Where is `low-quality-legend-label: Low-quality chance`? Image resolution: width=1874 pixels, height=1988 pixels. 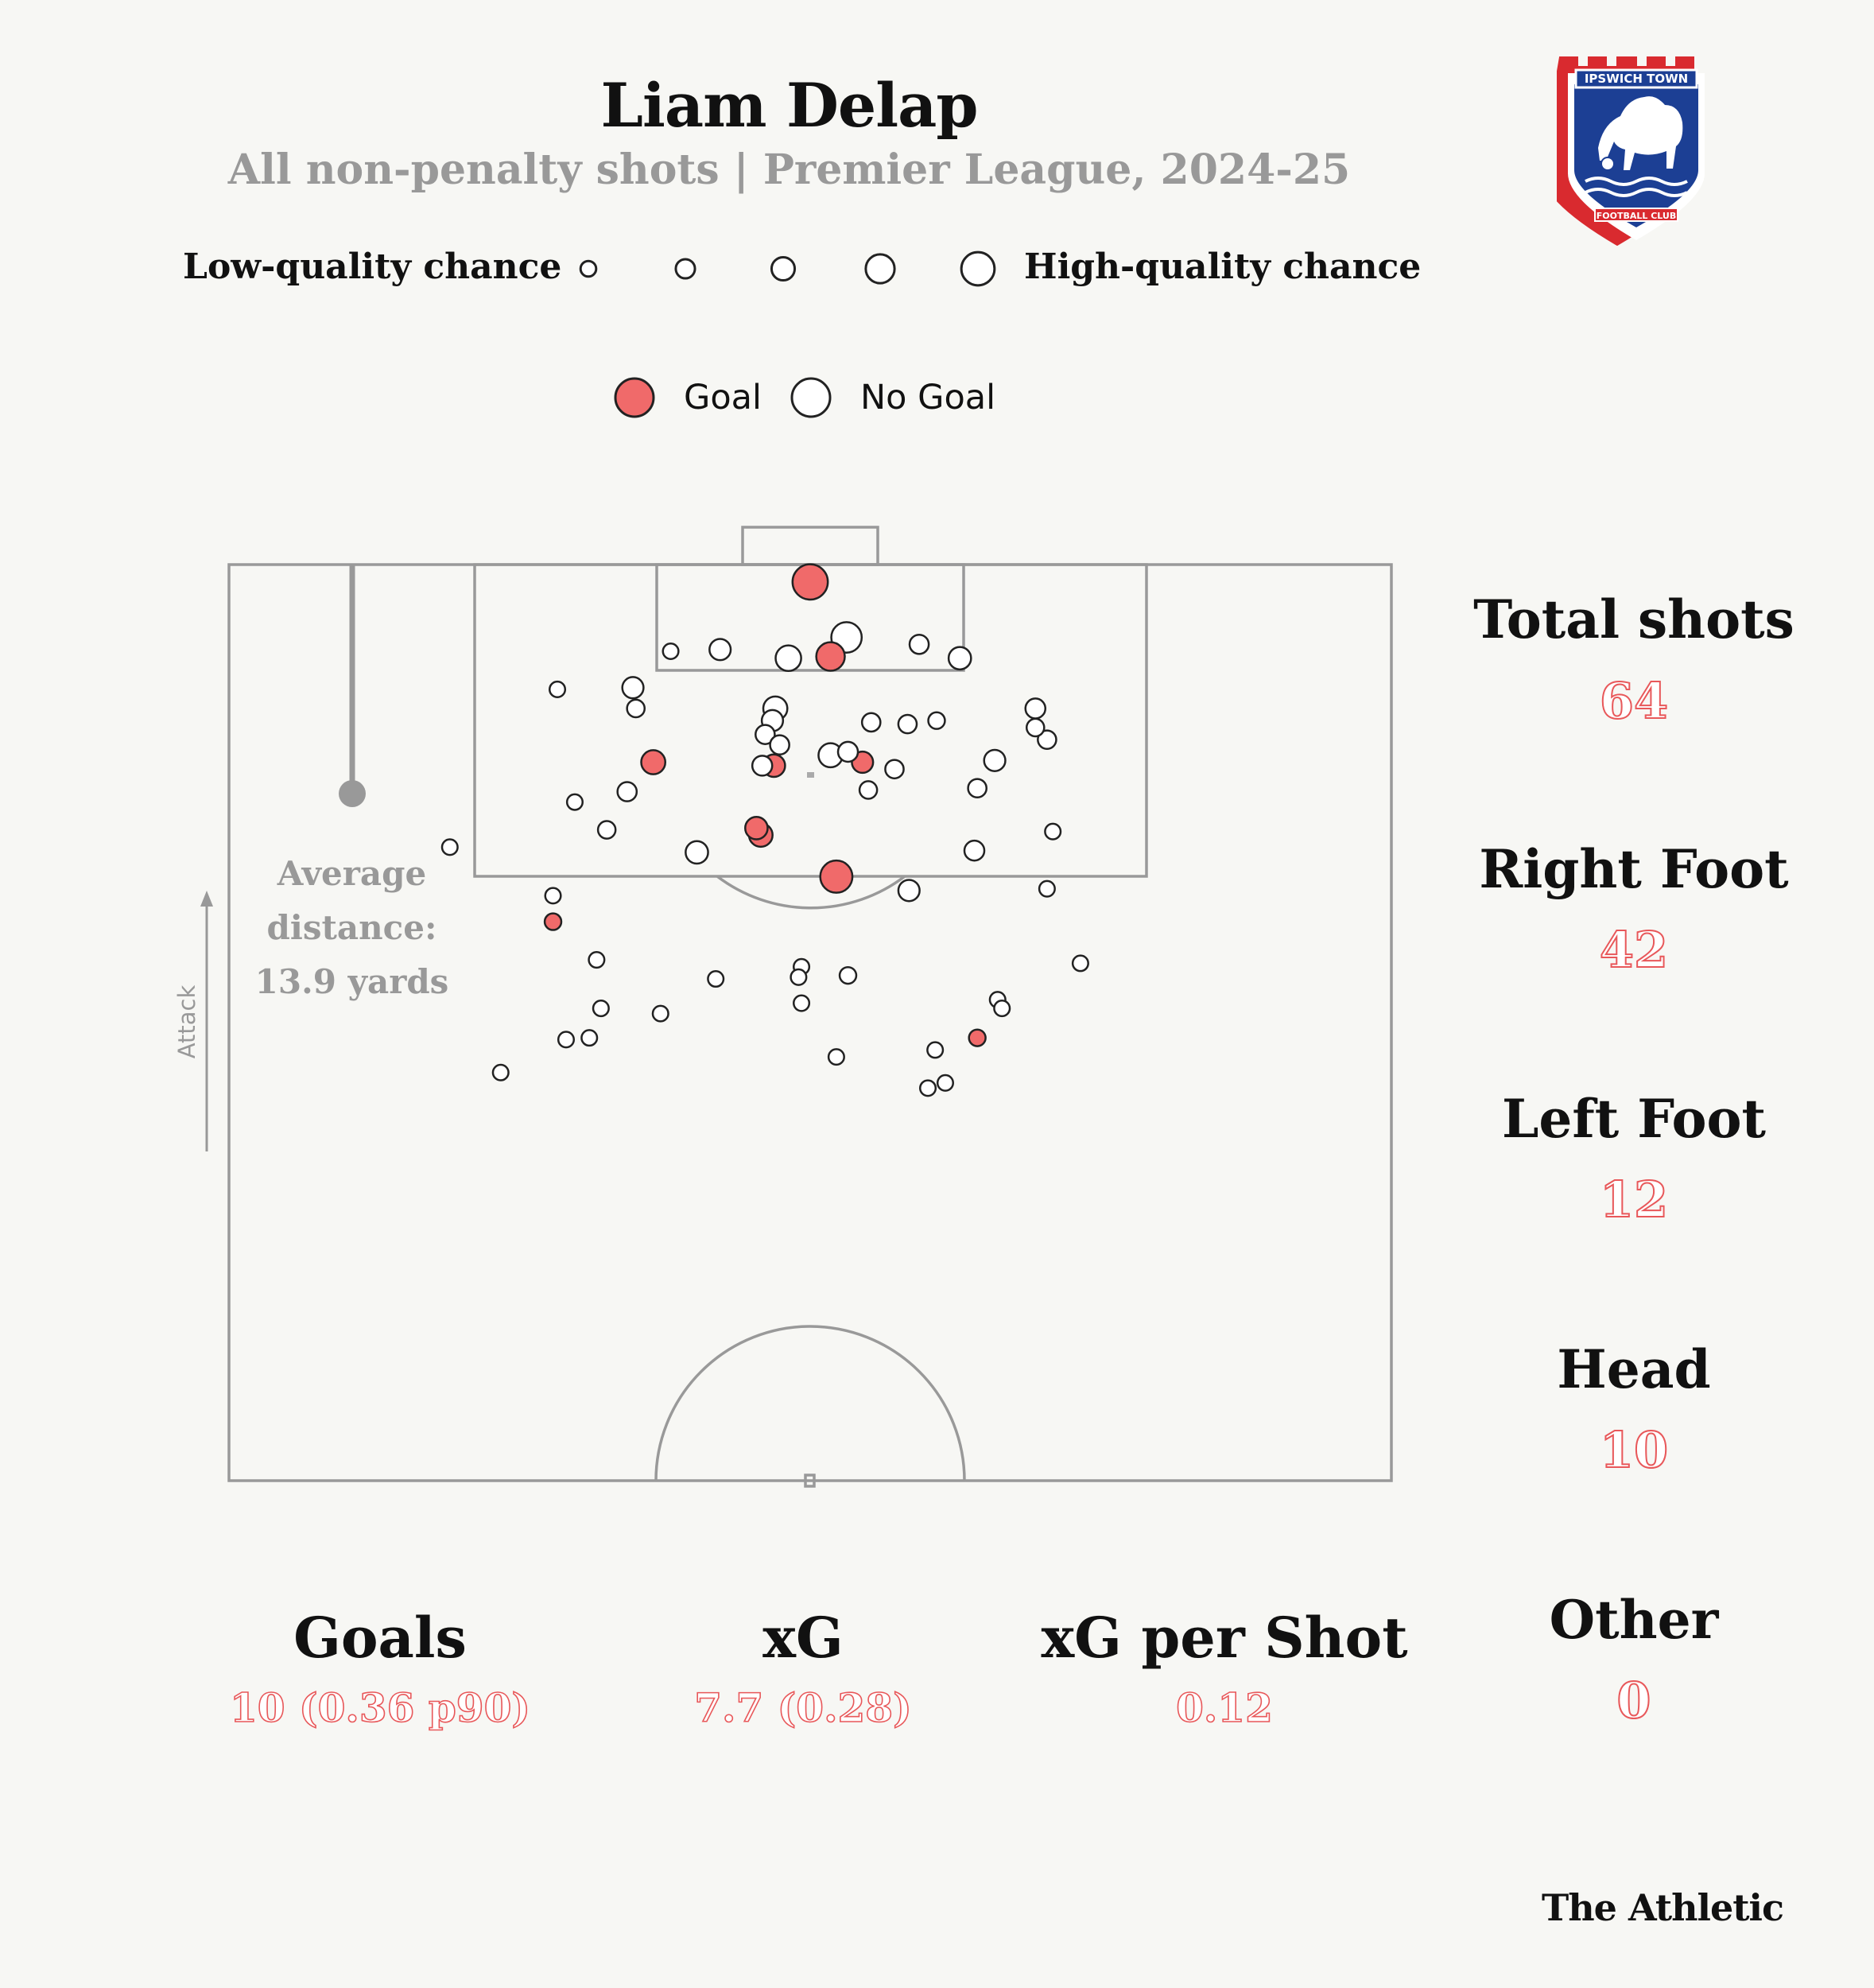 low-quality-legend-label: Low-quality chance is located at coordinates (372, 267).